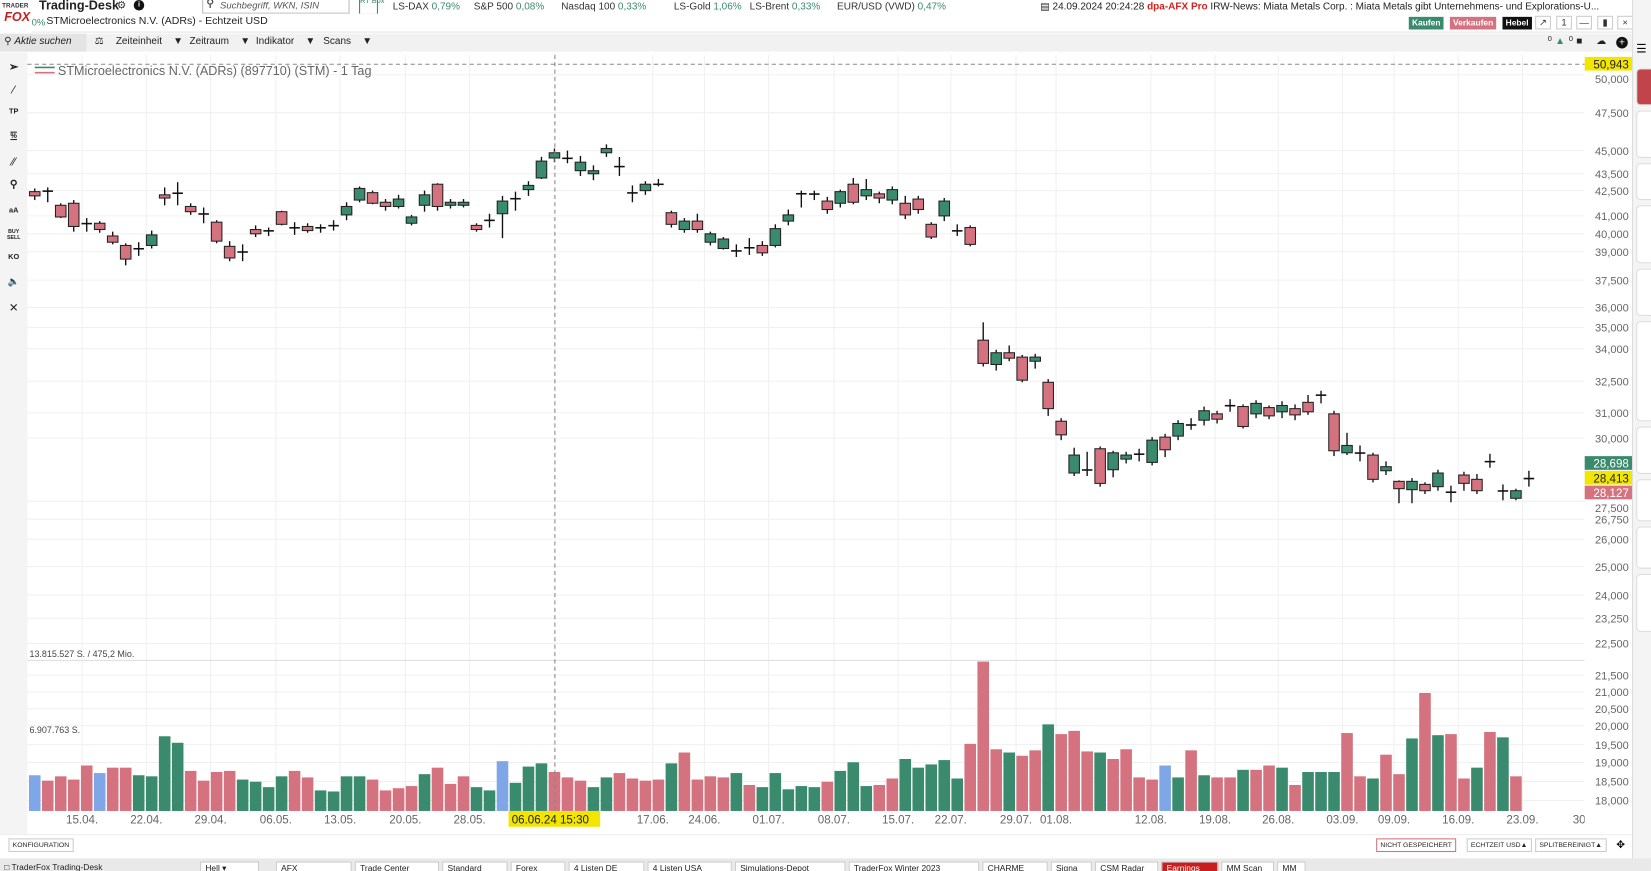  I want to click on ticker-ls-dax: LS-DAX 0,79%, so click(426, 7).